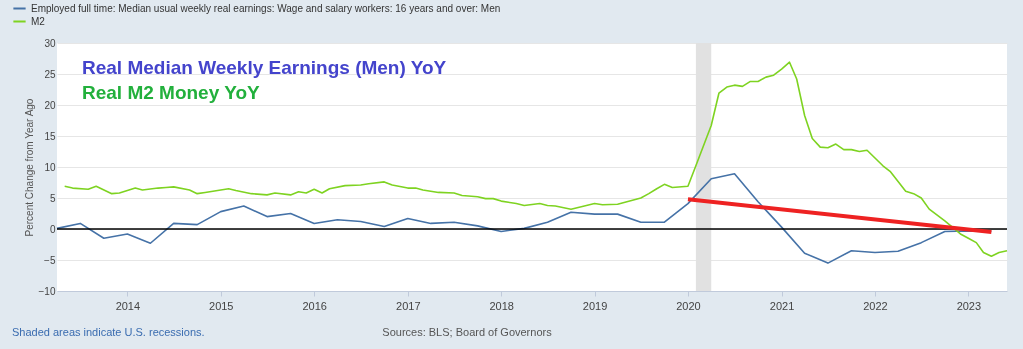 This screenshot has height=349, width=1023. Describe the element at coordinates (782, 305) in the screenshot. I see `x-tick-label: 2021` at that location.